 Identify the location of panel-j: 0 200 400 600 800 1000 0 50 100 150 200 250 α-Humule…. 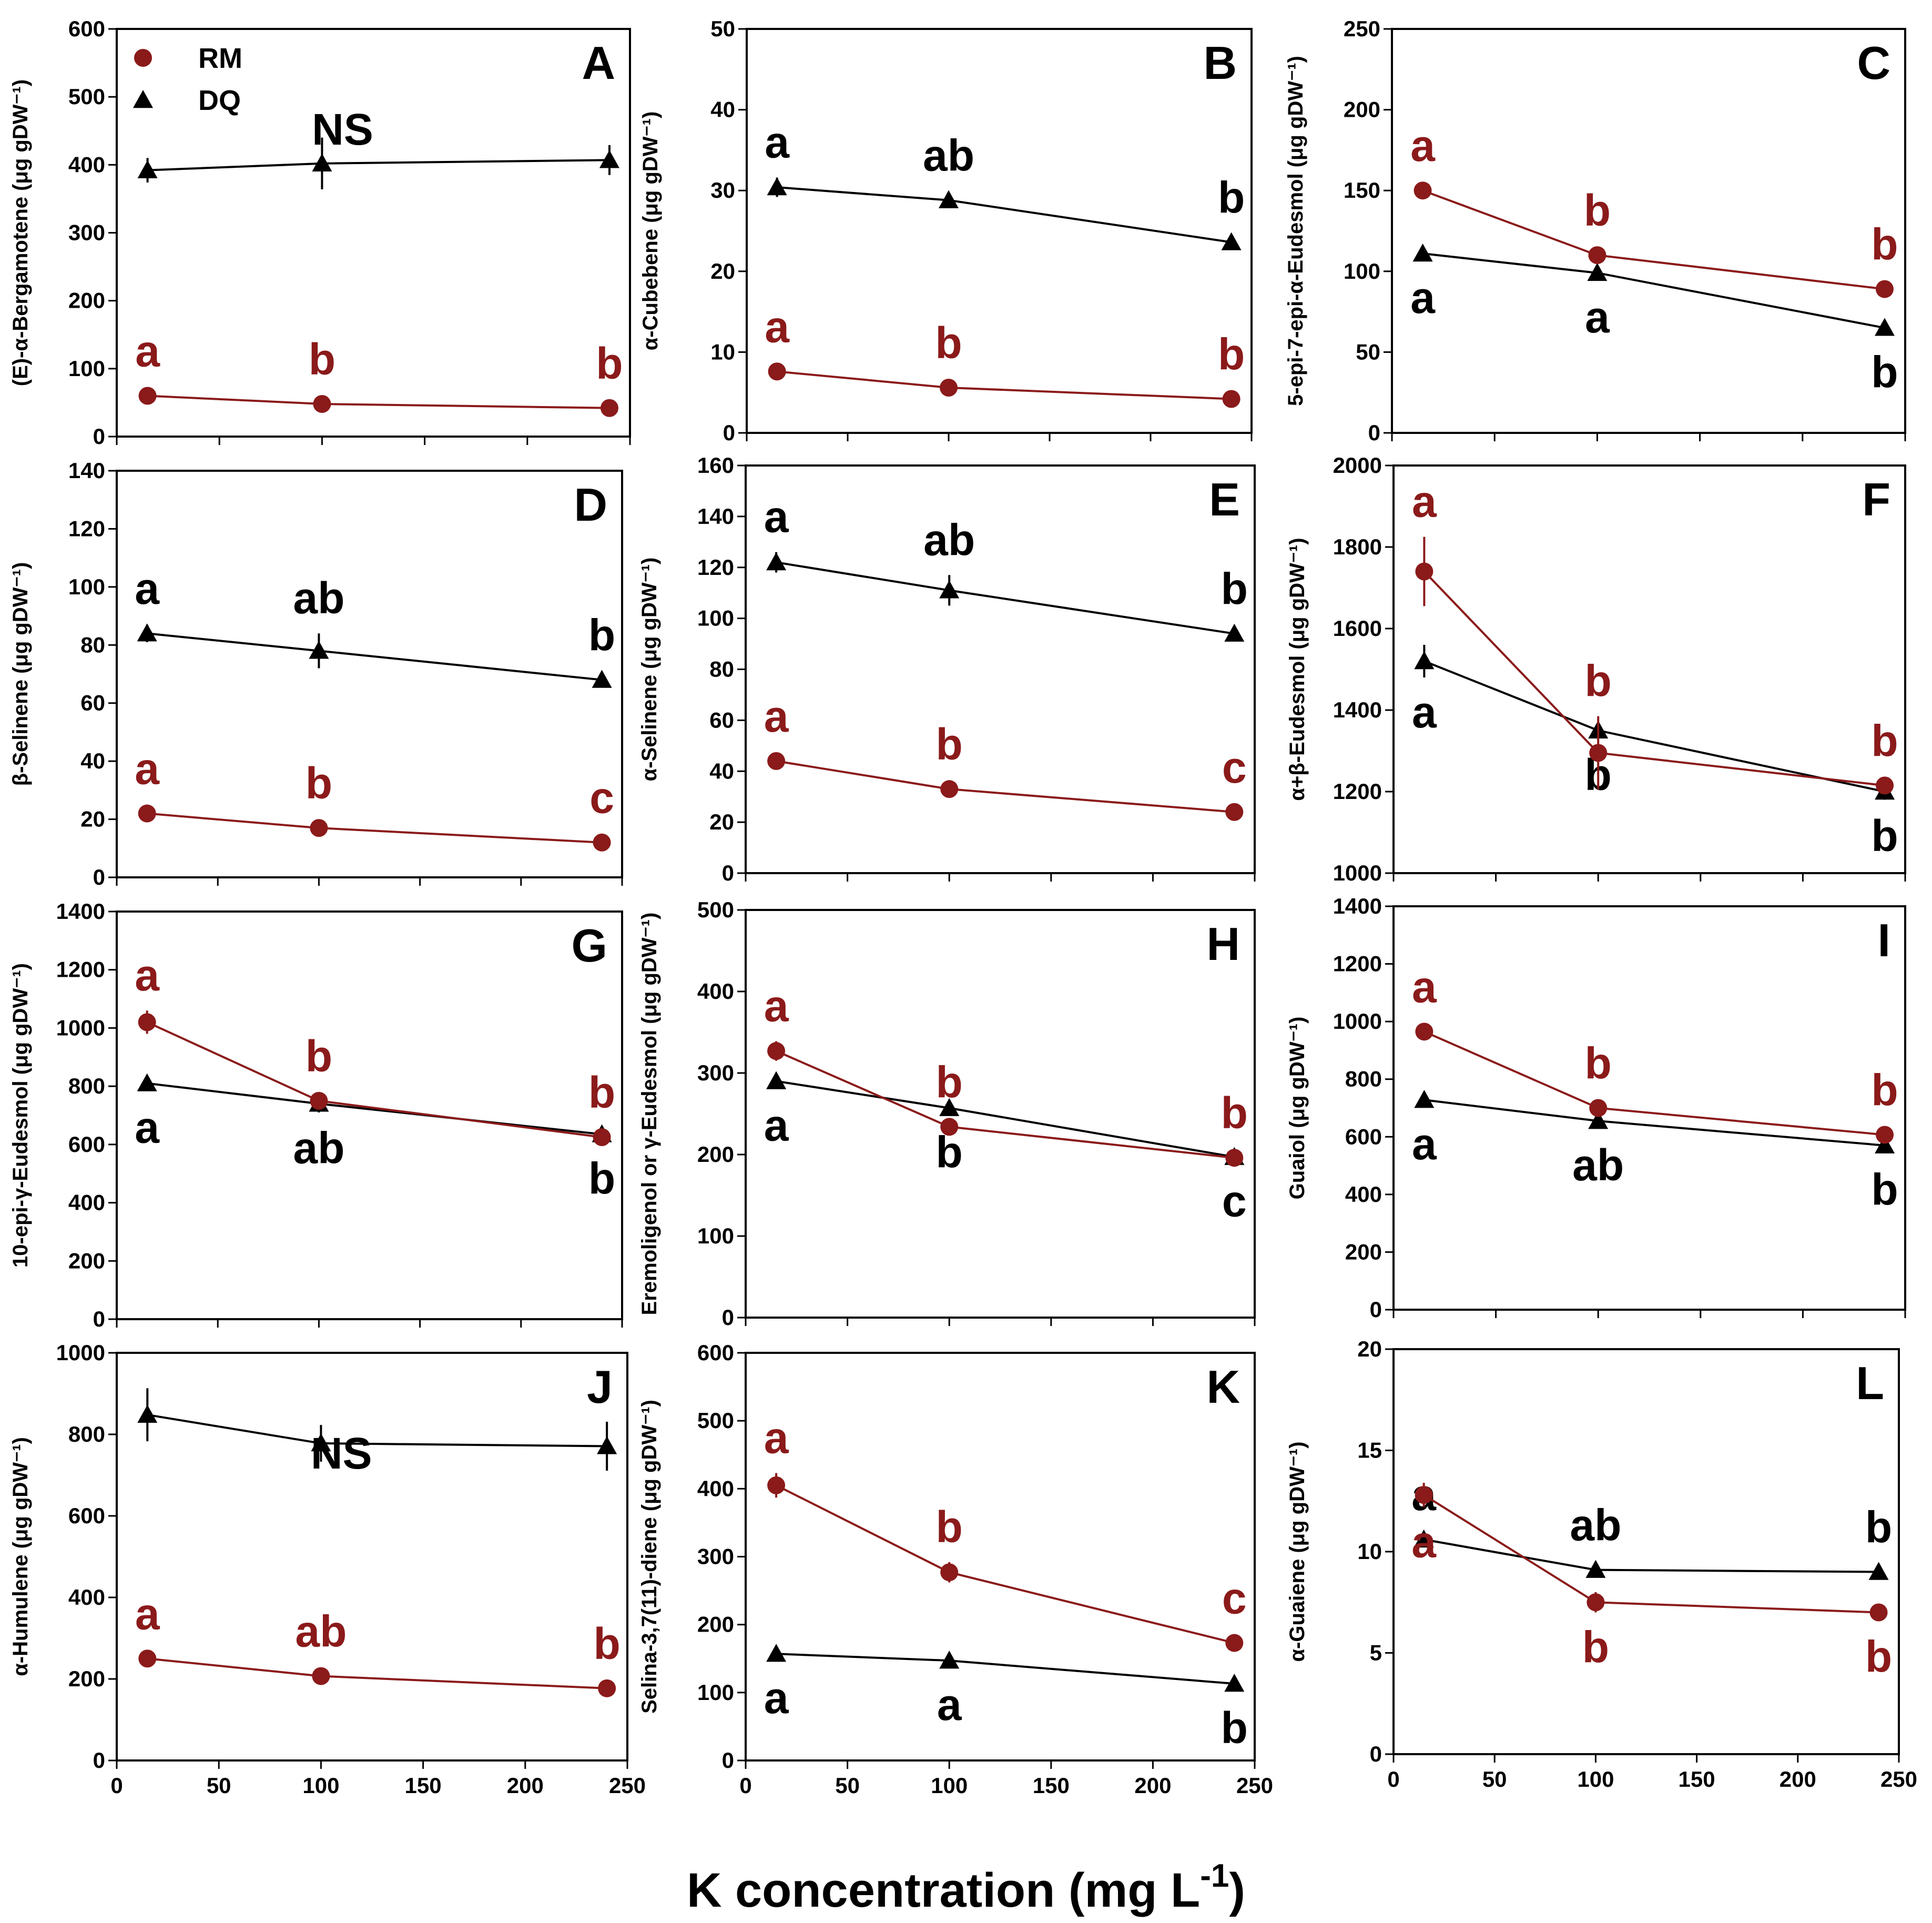
(327, 1569).